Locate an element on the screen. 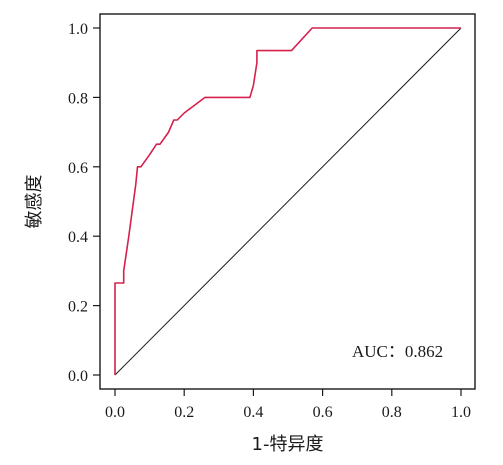 Image resolution: width=503 pixels, height=465 pixels. y-axis-title: 敏感度 is located at coordinates (34, 202).